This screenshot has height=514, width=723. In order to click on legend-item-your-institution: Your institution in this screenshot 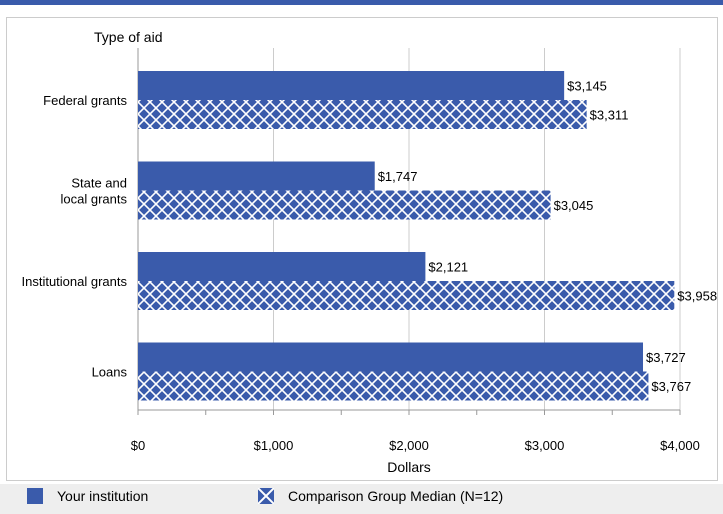, I will do `click(87, 496)`.